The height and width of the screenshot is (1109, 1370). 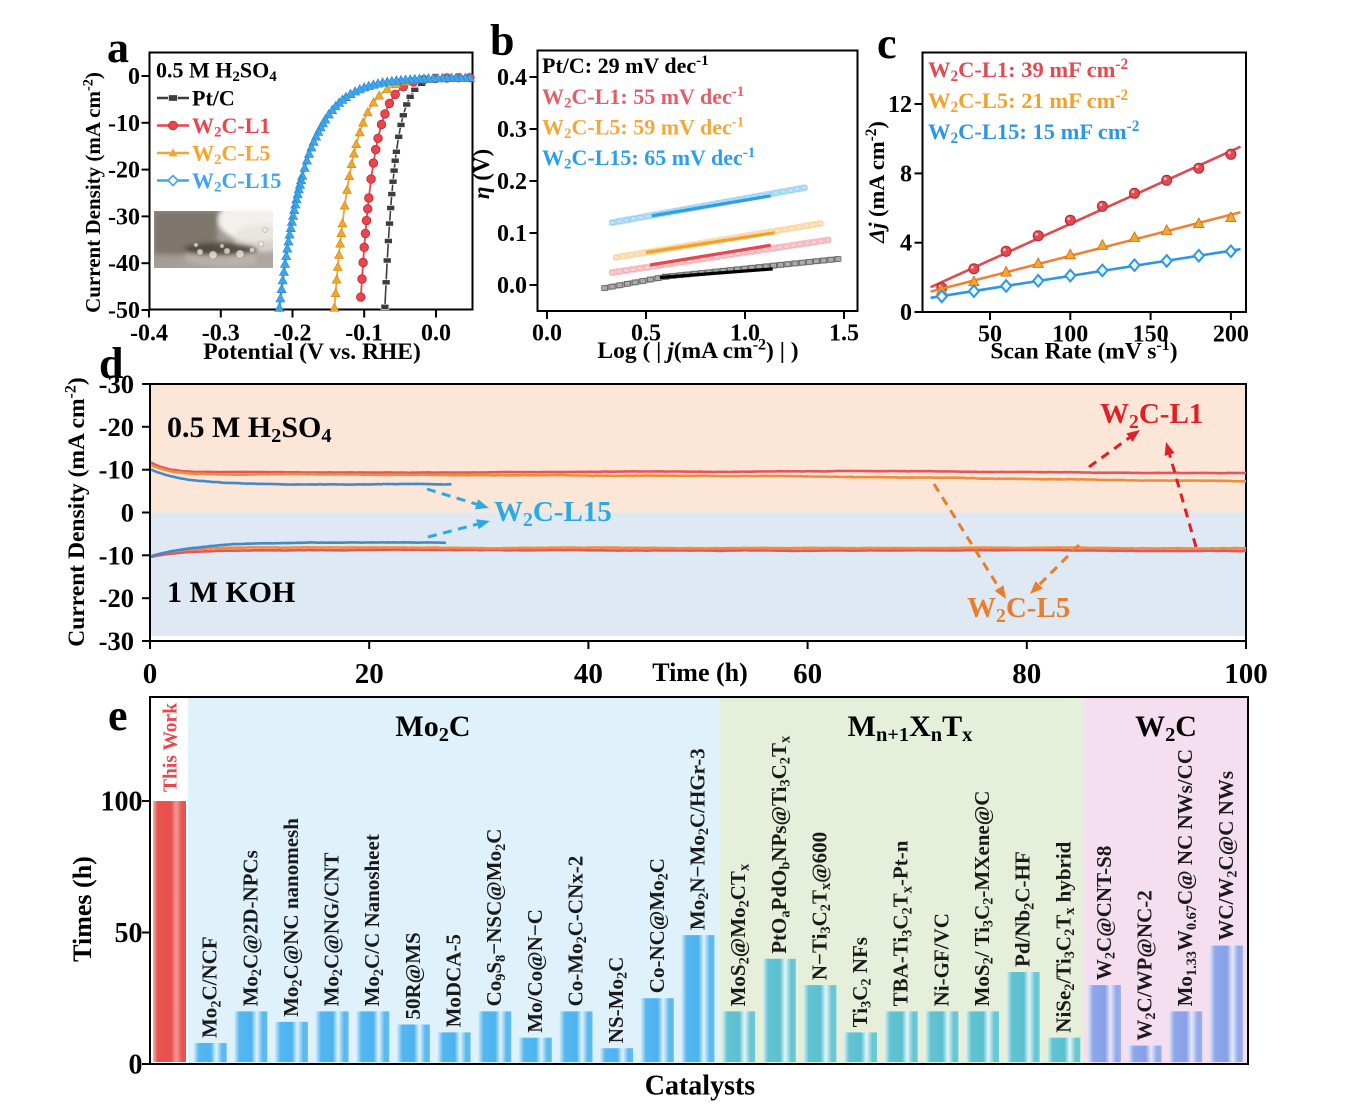 I want to click on svg-text: NS-Mo2C, so click(x=617, y=1000).